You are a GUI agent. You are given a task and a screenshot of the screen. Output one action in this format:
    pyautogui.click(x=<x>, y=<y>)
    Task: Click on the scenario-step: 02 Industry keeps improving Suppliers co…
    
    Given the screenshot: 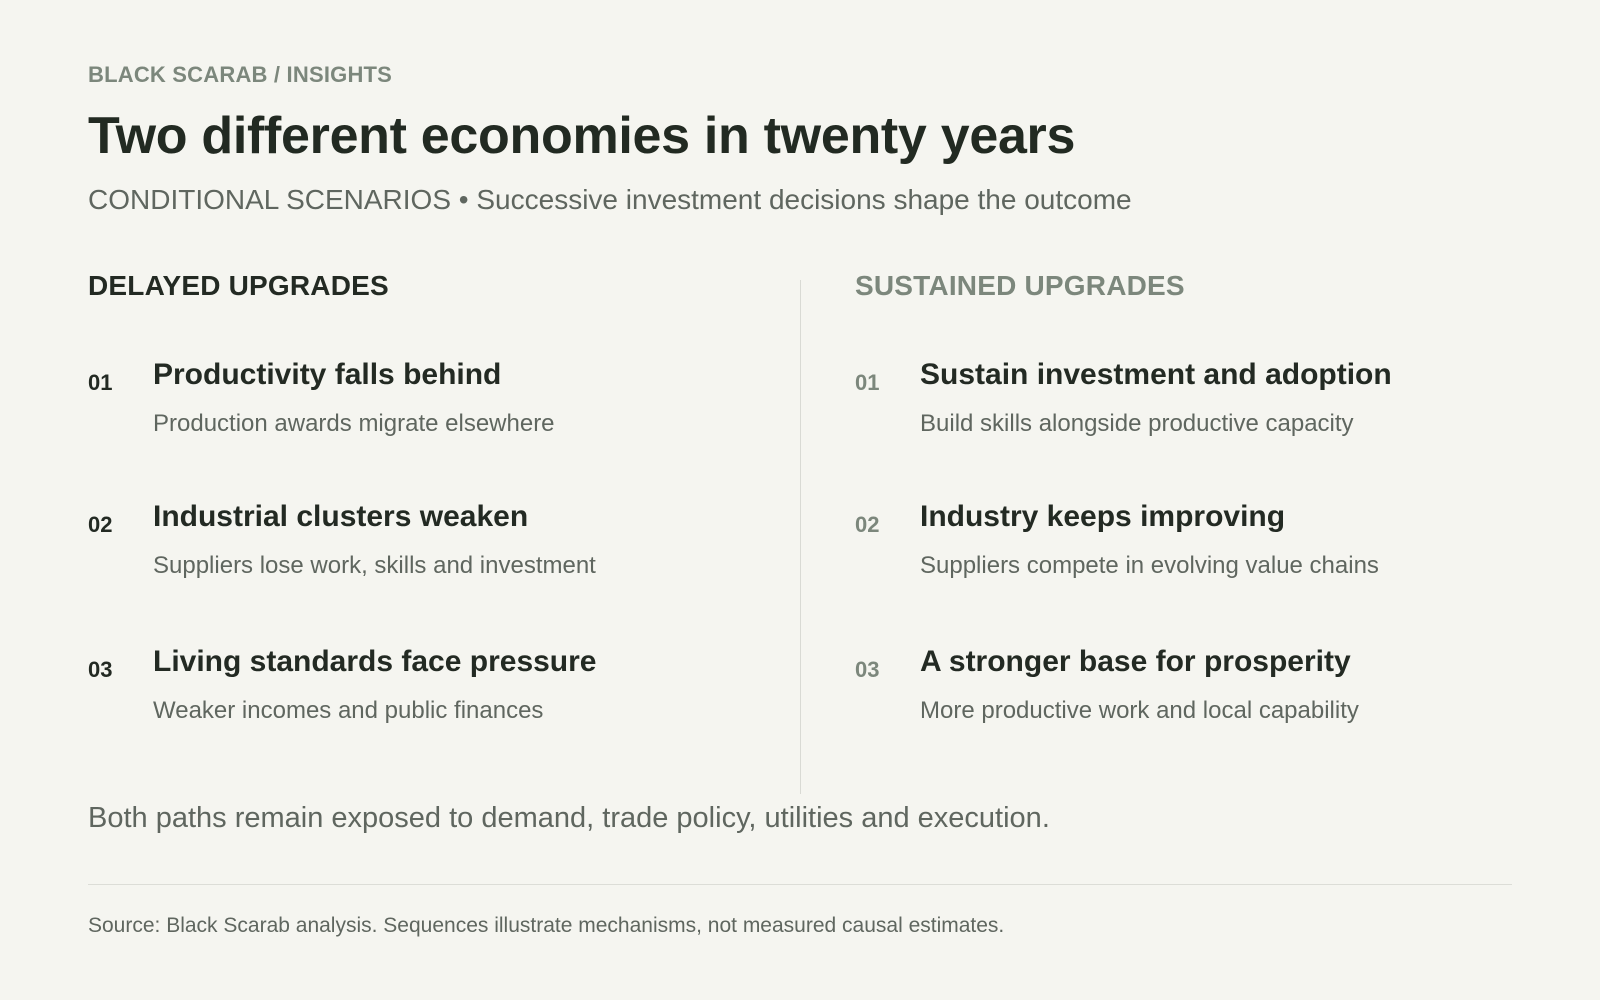 What is the action you would take?
    pyautogui.click(x=1195, y=550)
    